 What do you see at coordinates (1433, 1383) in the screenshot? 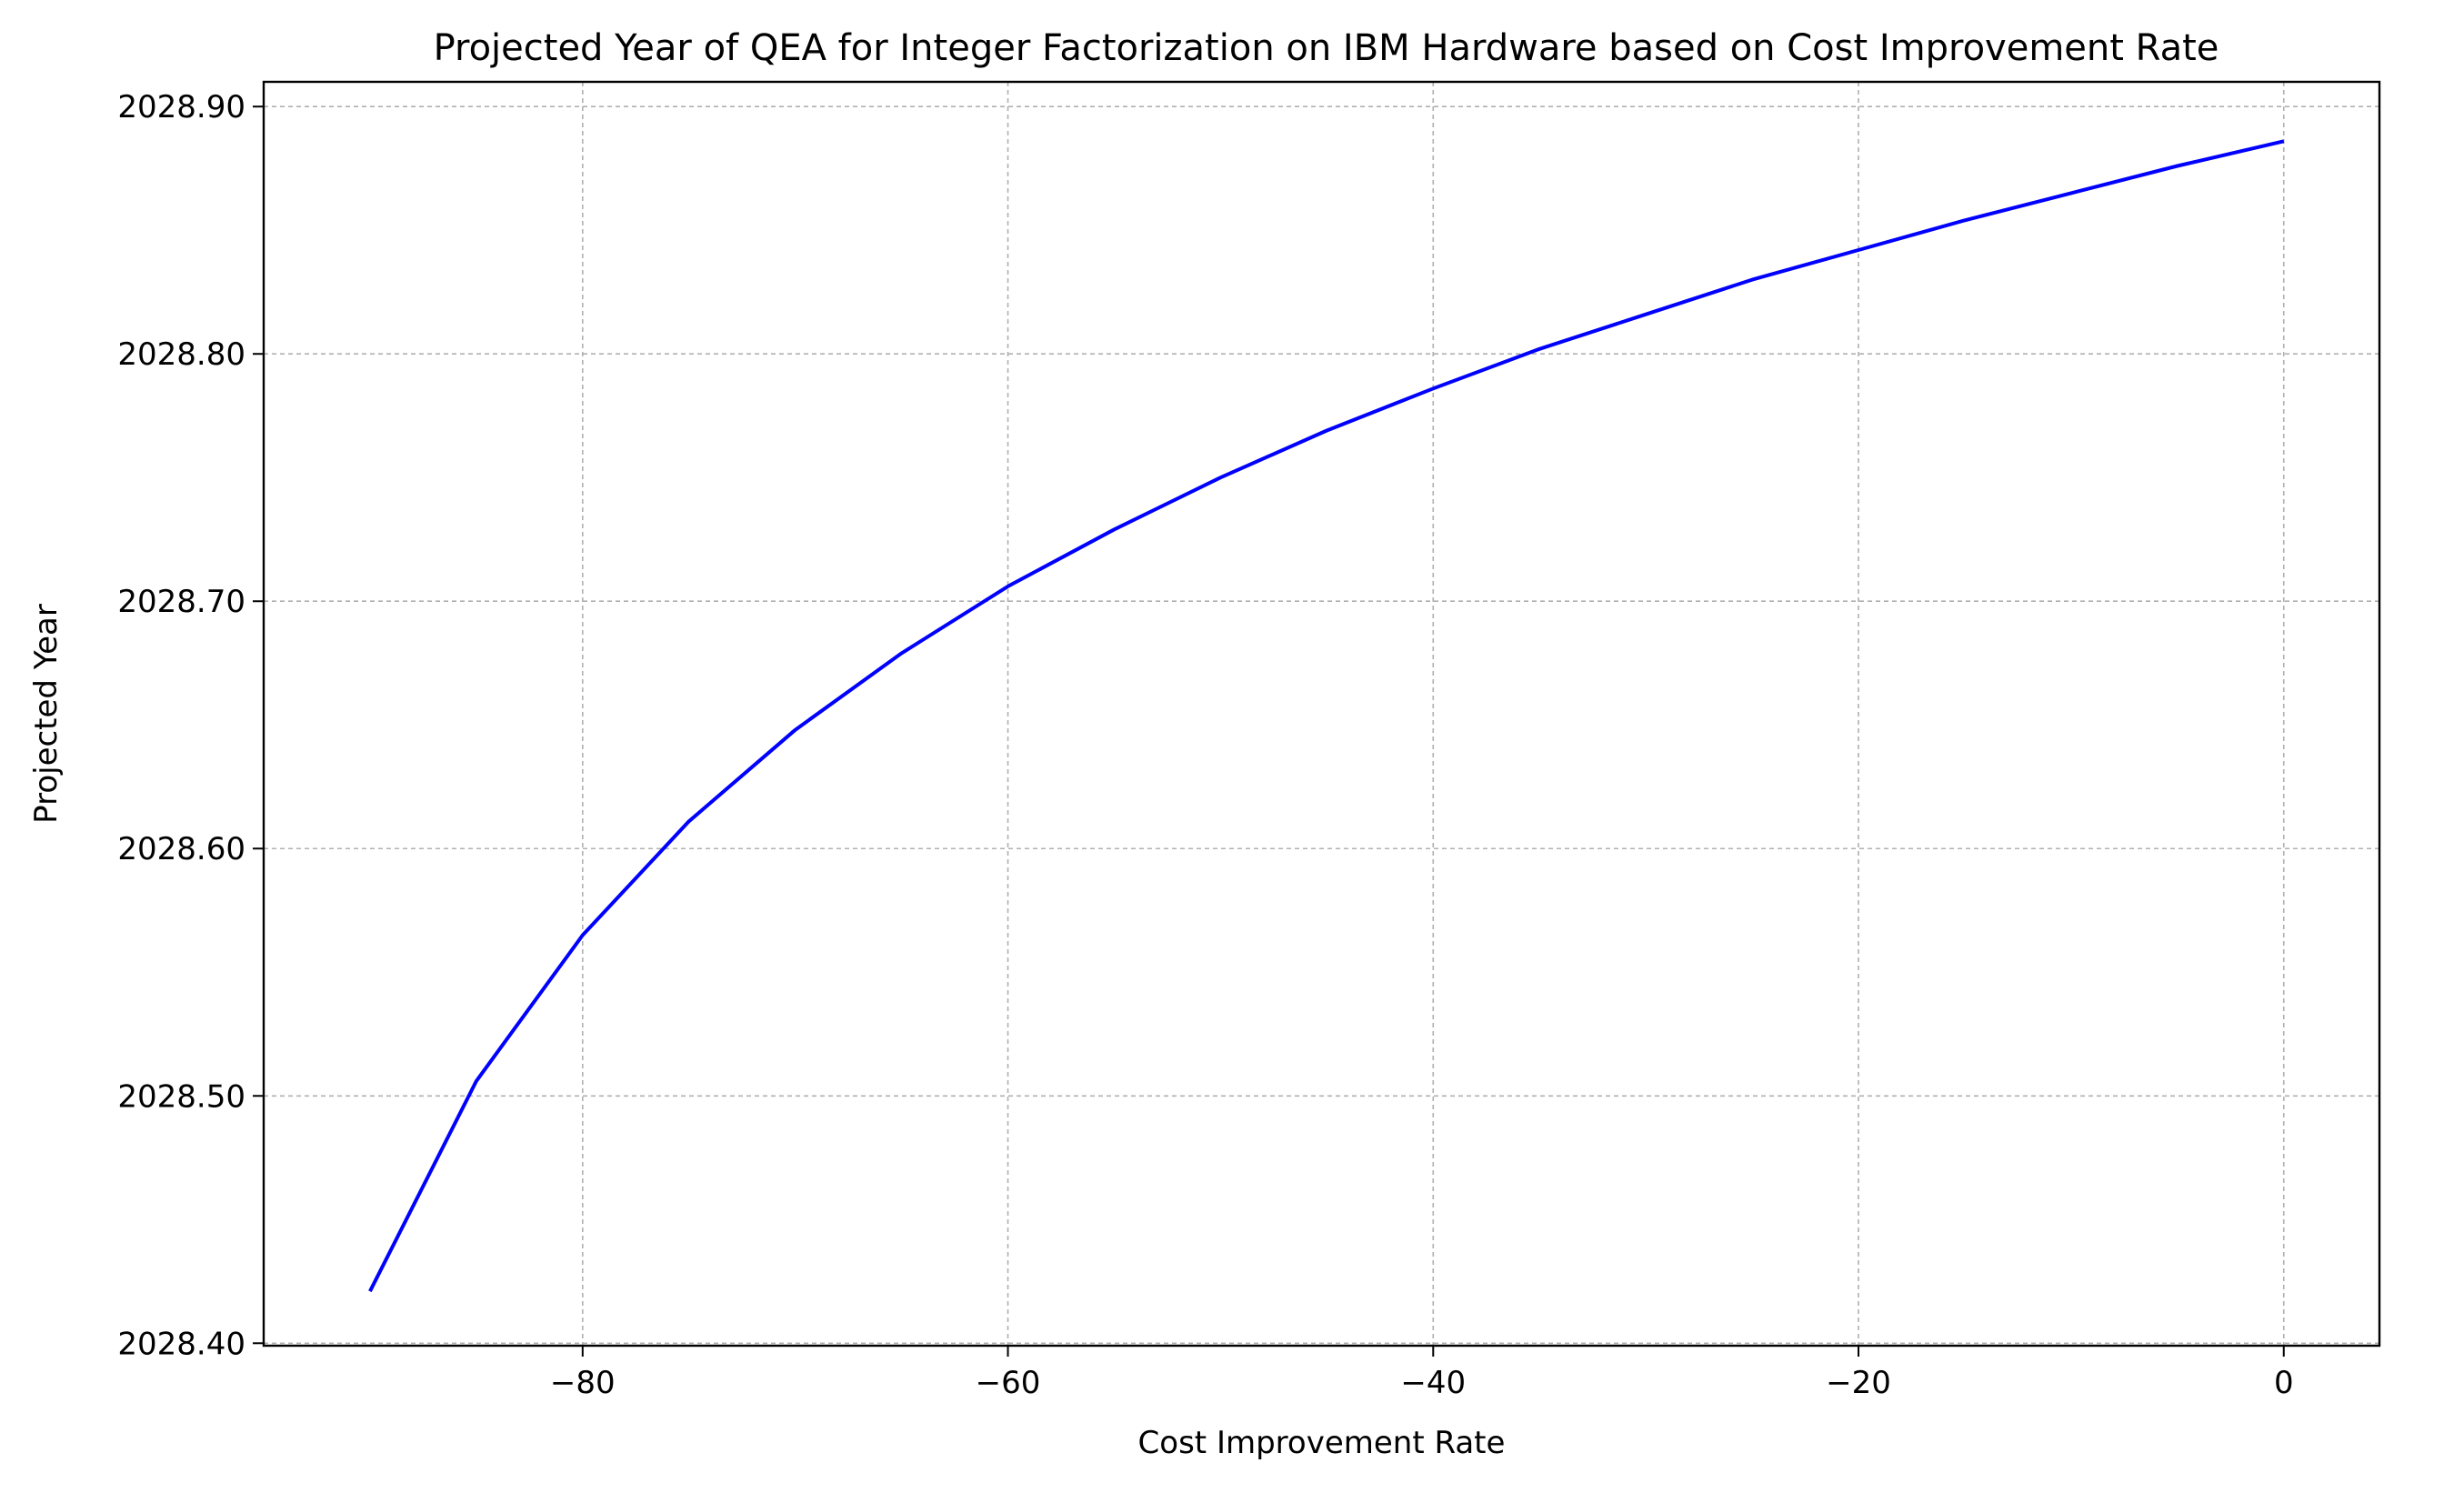
I see `x-tick-label: −40` at bounding box center [1433, 1383].